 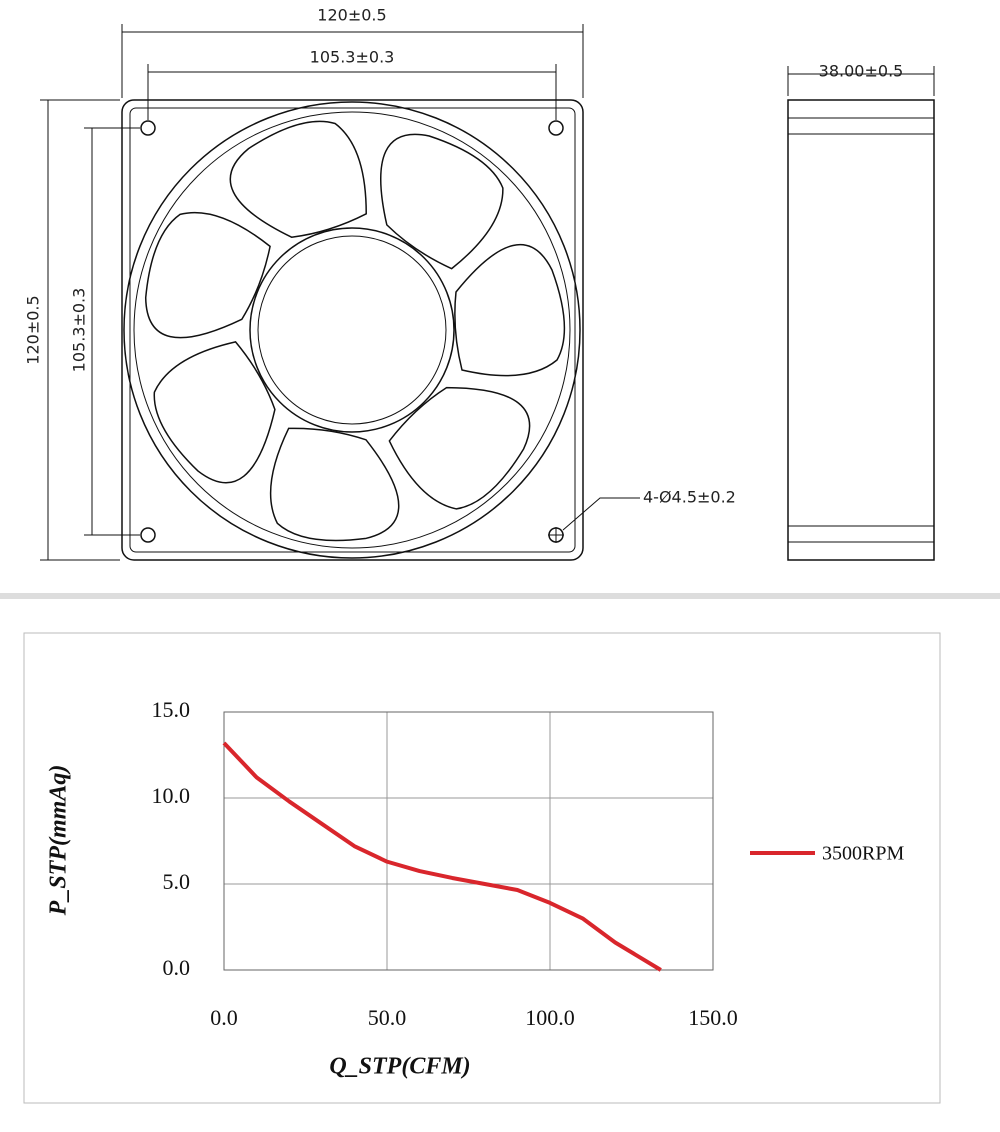 What do you see at coordinates (387, 1017) in the screenshot?
I see `x-tick-label: 50.0` at bounding box center [387, 1017].